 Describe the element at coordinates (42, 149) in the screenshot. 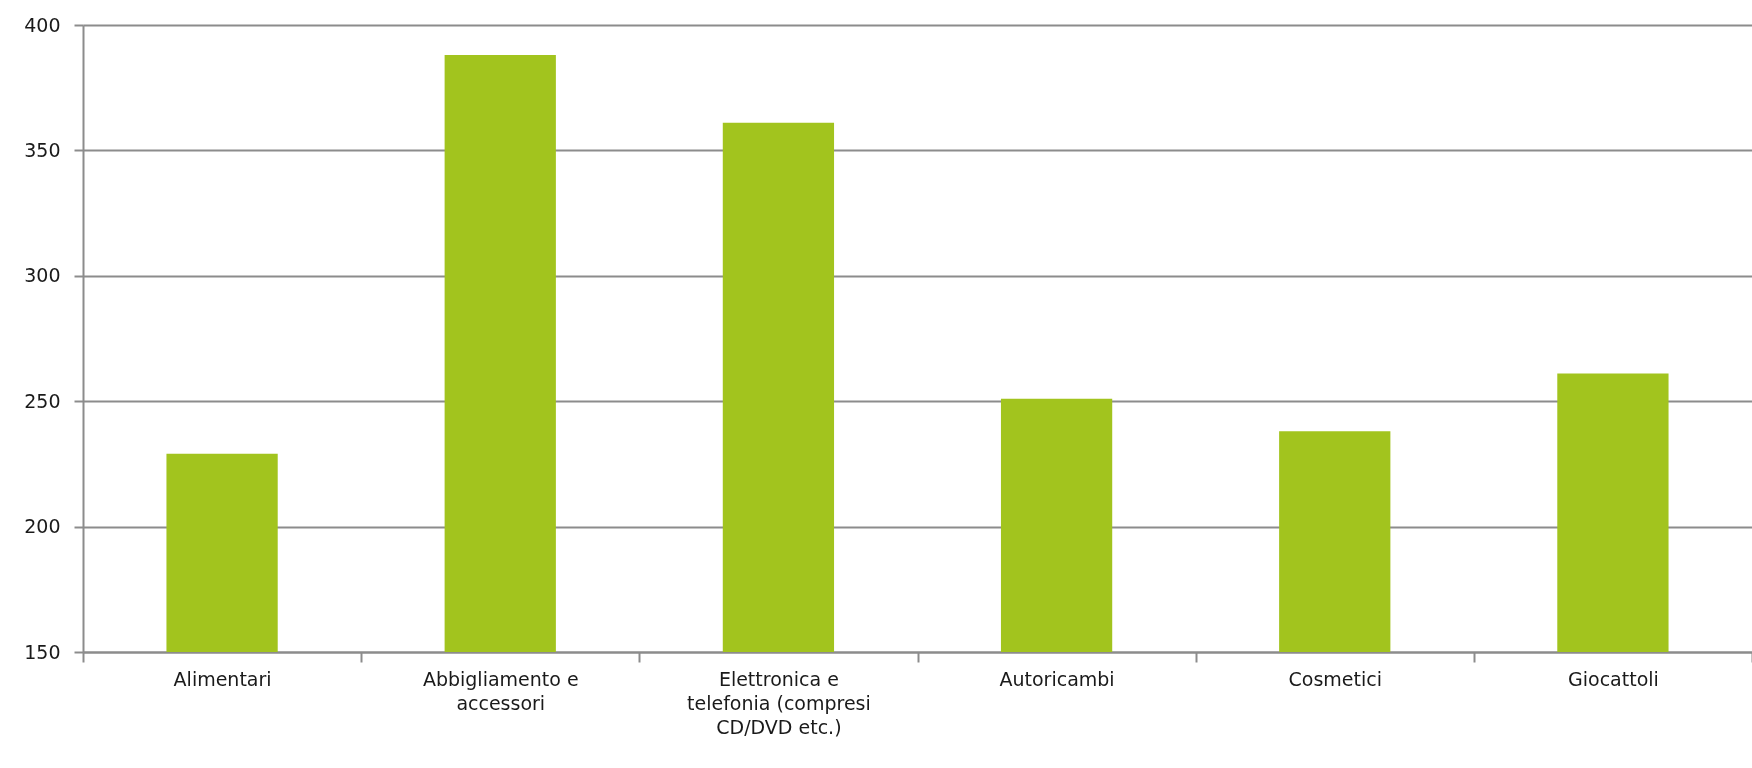

I see `y-tick-label: 350` at that location.